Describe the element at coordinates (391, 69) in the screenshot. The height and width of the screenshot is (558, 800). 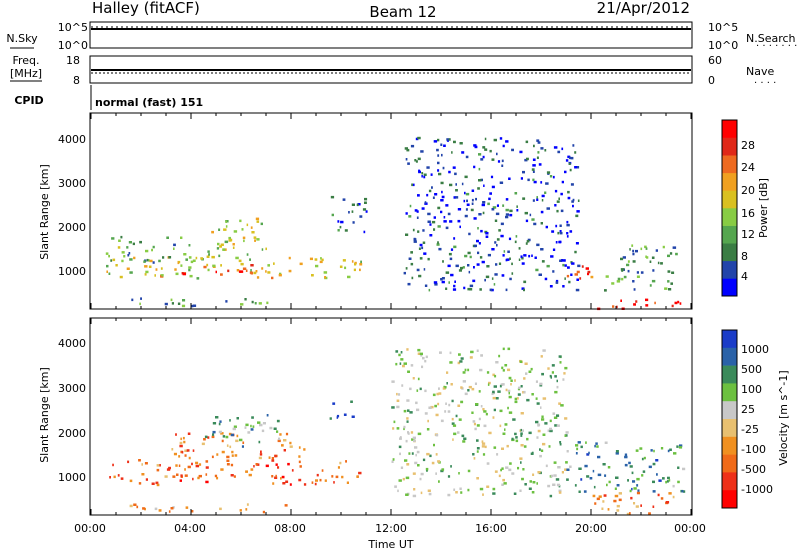
I see `freq-panel-frame` at that location.